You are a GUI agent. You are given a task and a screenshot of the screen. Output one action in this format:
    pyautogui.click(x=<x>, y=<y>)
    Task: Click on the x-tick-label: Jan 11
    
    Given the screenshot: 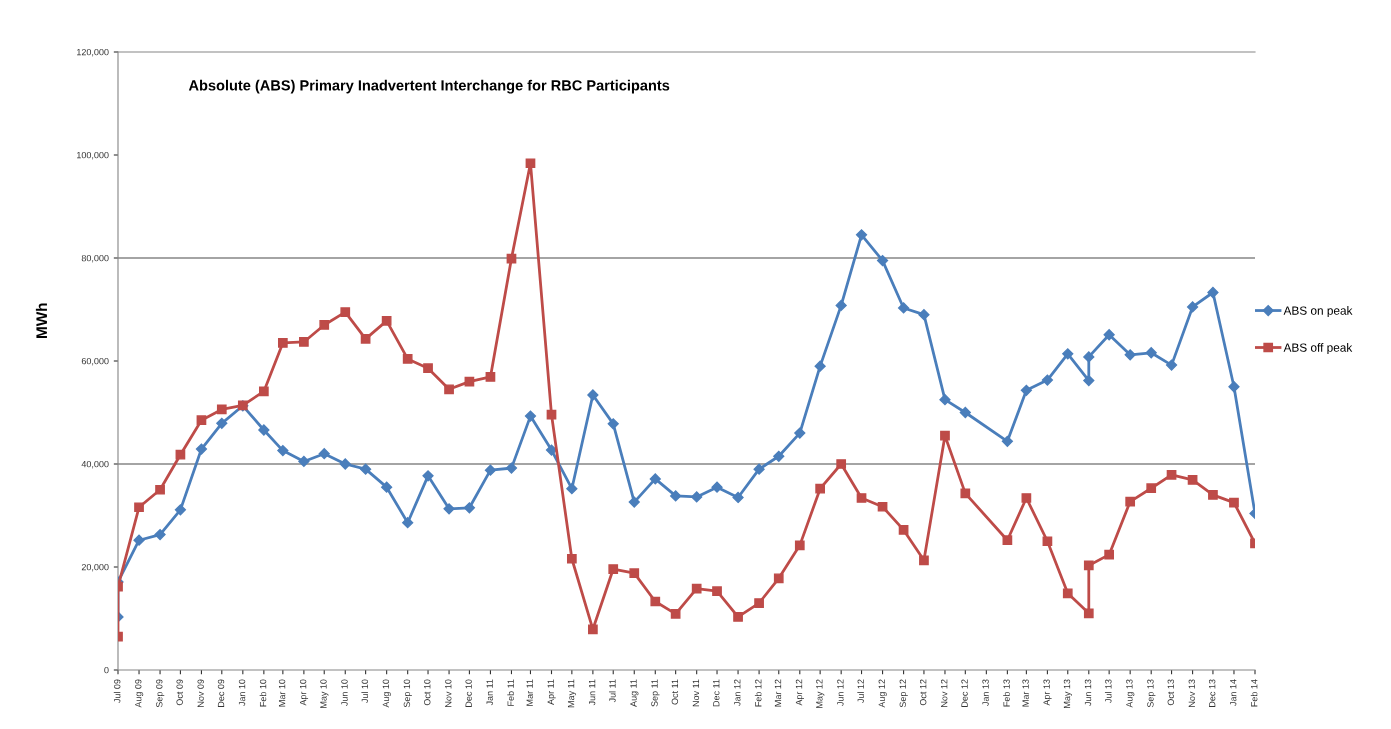 What is the action you would take?
    pyautogui.click(x=489, y=692)
    